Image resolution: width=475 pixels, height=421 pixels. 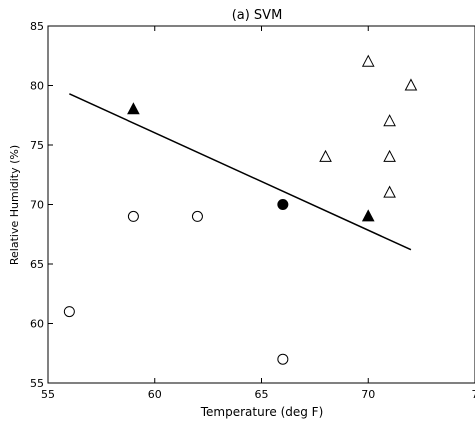 What do you see at coordinates (473, 394) in the screenshot?
I see `x-tick-label: 7` at bounding box center [473, 394].